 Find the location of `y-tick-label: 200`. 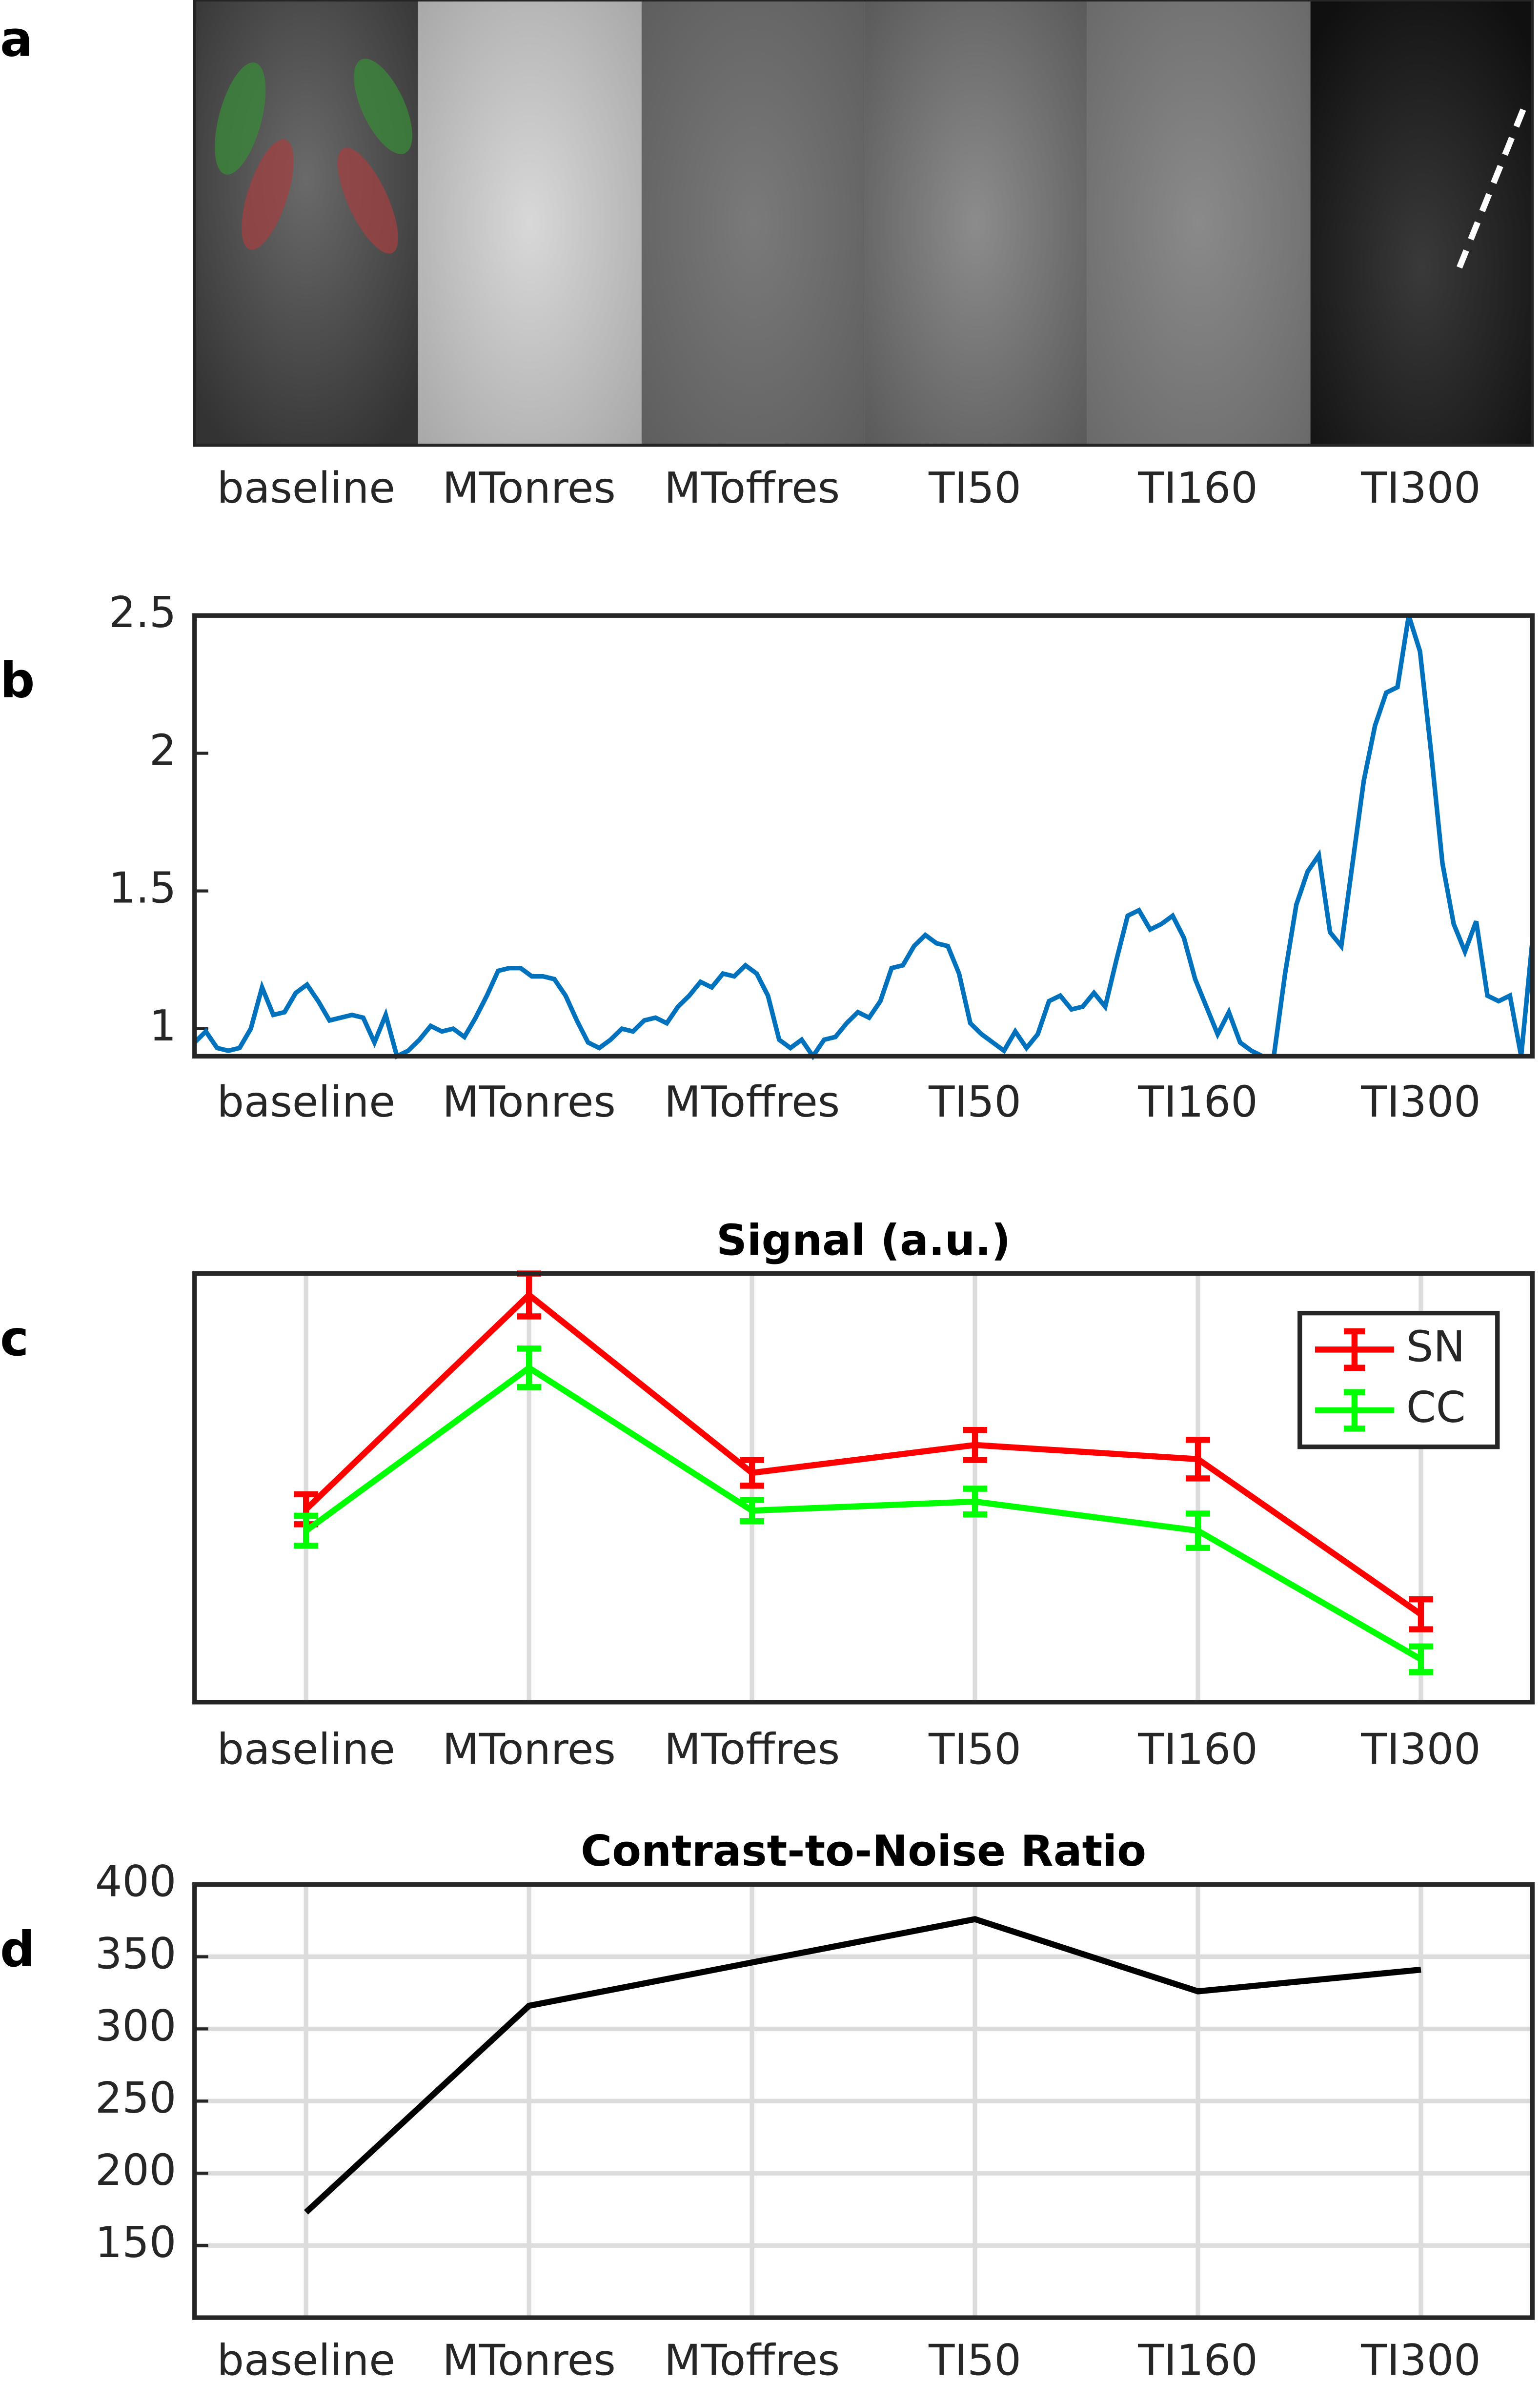

y-tick-label: 200 is located at coordinates (135, 2170).